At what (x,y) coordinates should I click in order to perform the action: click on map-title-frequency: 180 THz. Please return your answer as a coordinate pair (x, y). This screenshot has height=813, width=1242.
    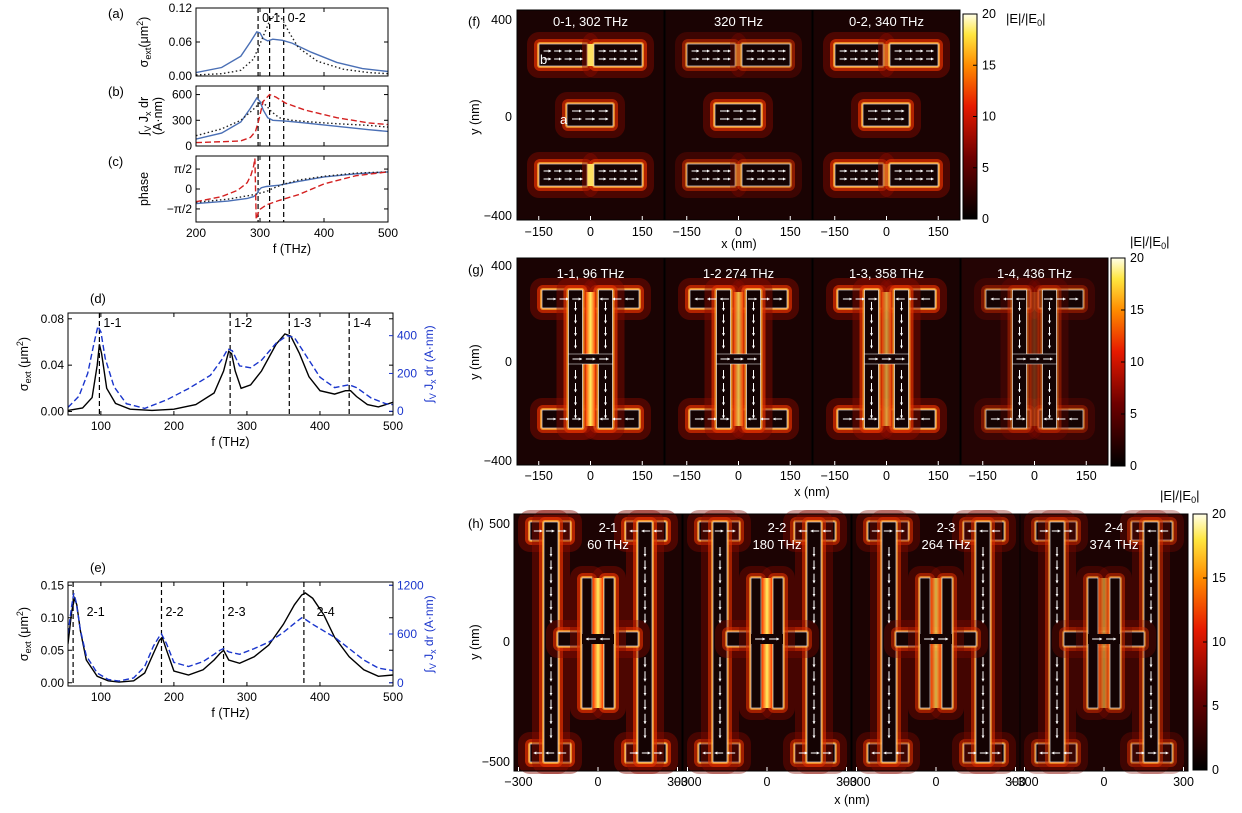
    Looking at the image, I should click on (777, 544).